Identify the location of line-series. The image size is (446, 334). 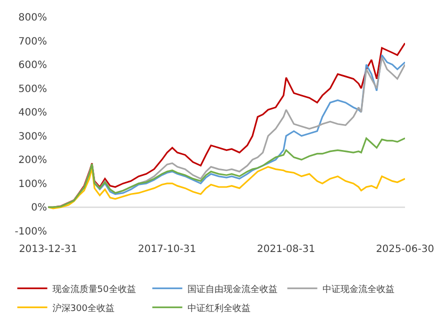
(226, 188).